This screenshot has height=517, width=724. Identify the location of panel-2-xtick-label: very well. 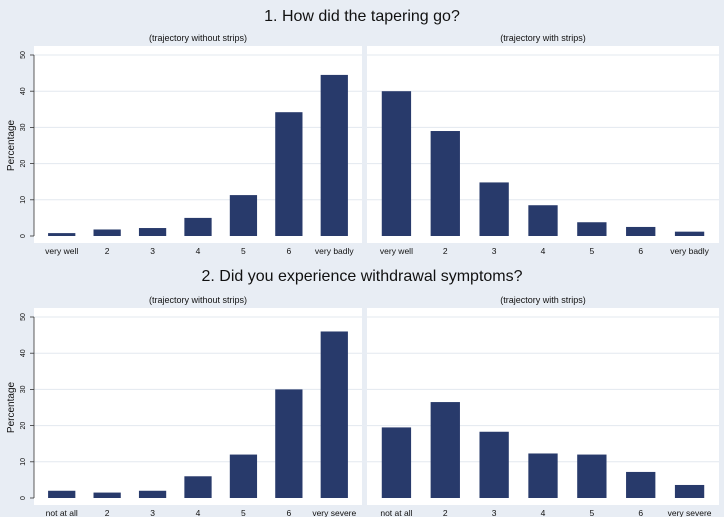
(396, 251).